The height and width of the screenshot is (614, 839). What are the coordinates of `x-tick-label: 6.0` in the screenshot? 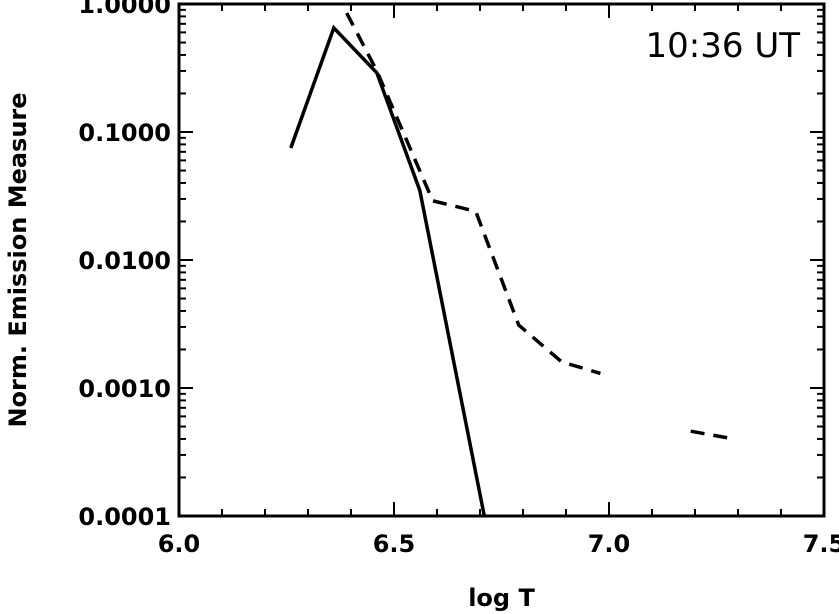 It's located at (179, 544).